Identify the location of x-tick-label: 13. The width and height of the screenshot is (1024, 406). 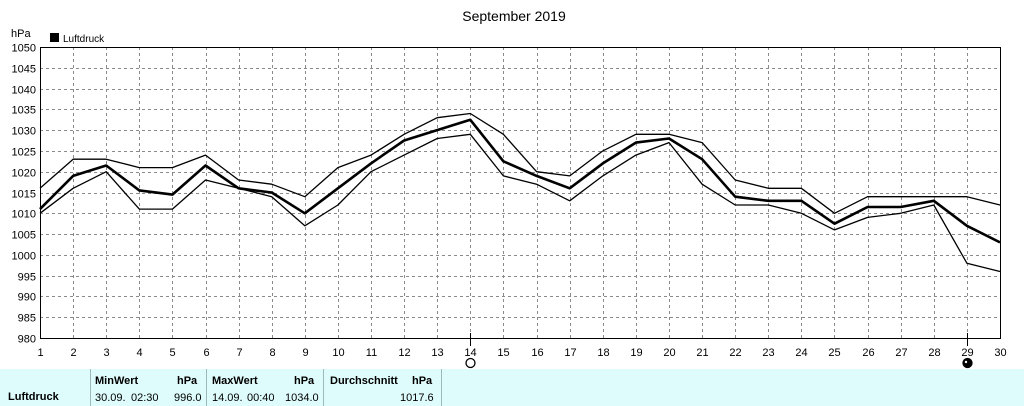
(437, 353).